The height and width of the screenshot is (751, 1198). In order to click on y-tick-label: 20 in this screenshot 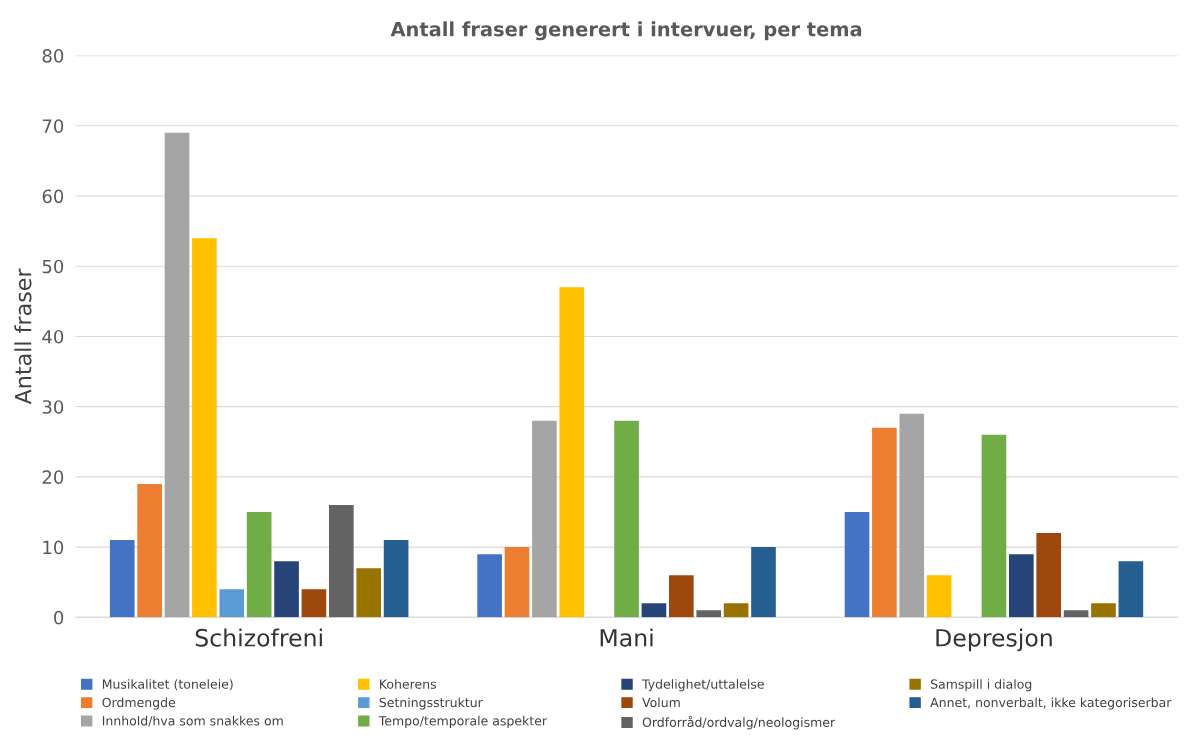, I will do `click(53, 477)`.